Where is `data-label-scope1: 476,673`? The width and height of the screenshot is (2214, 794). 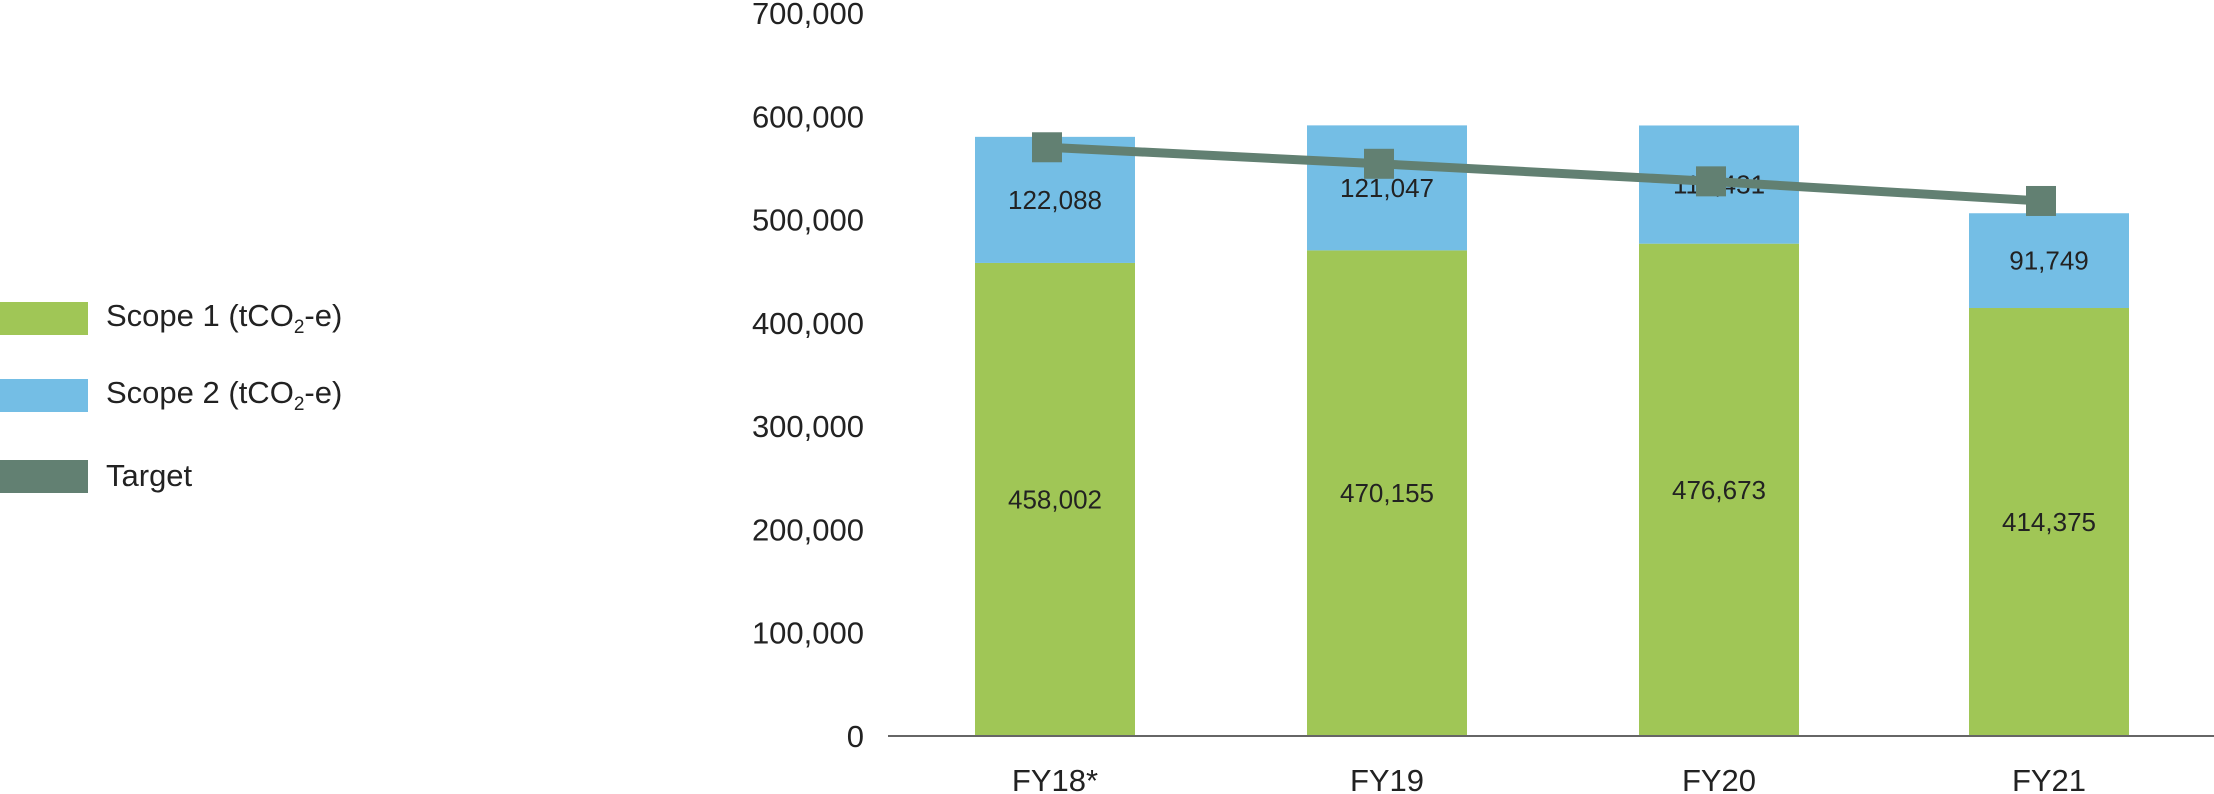
data-label-scope1: 476,673 is located at coordinates (1719, 490).